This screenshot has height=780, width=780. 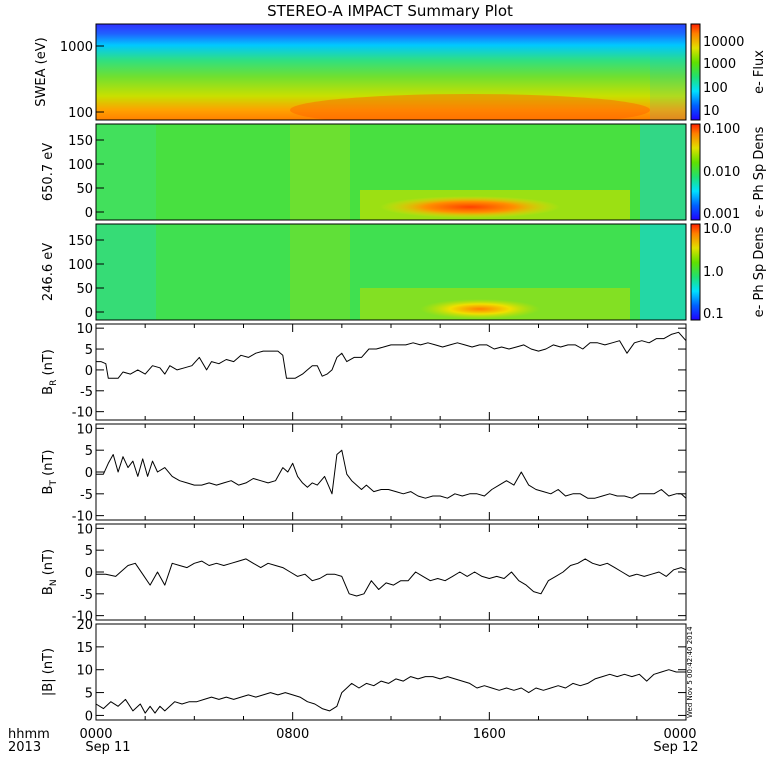 I want to click on panel-bmag: 0 5 10 15 20 |B| (nT), so click(x=364, y=671).